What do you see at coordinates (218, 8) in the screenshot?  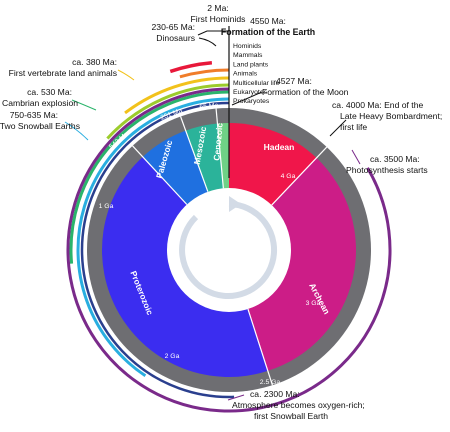 I see `event-hominids-date: 2 Ma:` at bounding box center [218, 8].